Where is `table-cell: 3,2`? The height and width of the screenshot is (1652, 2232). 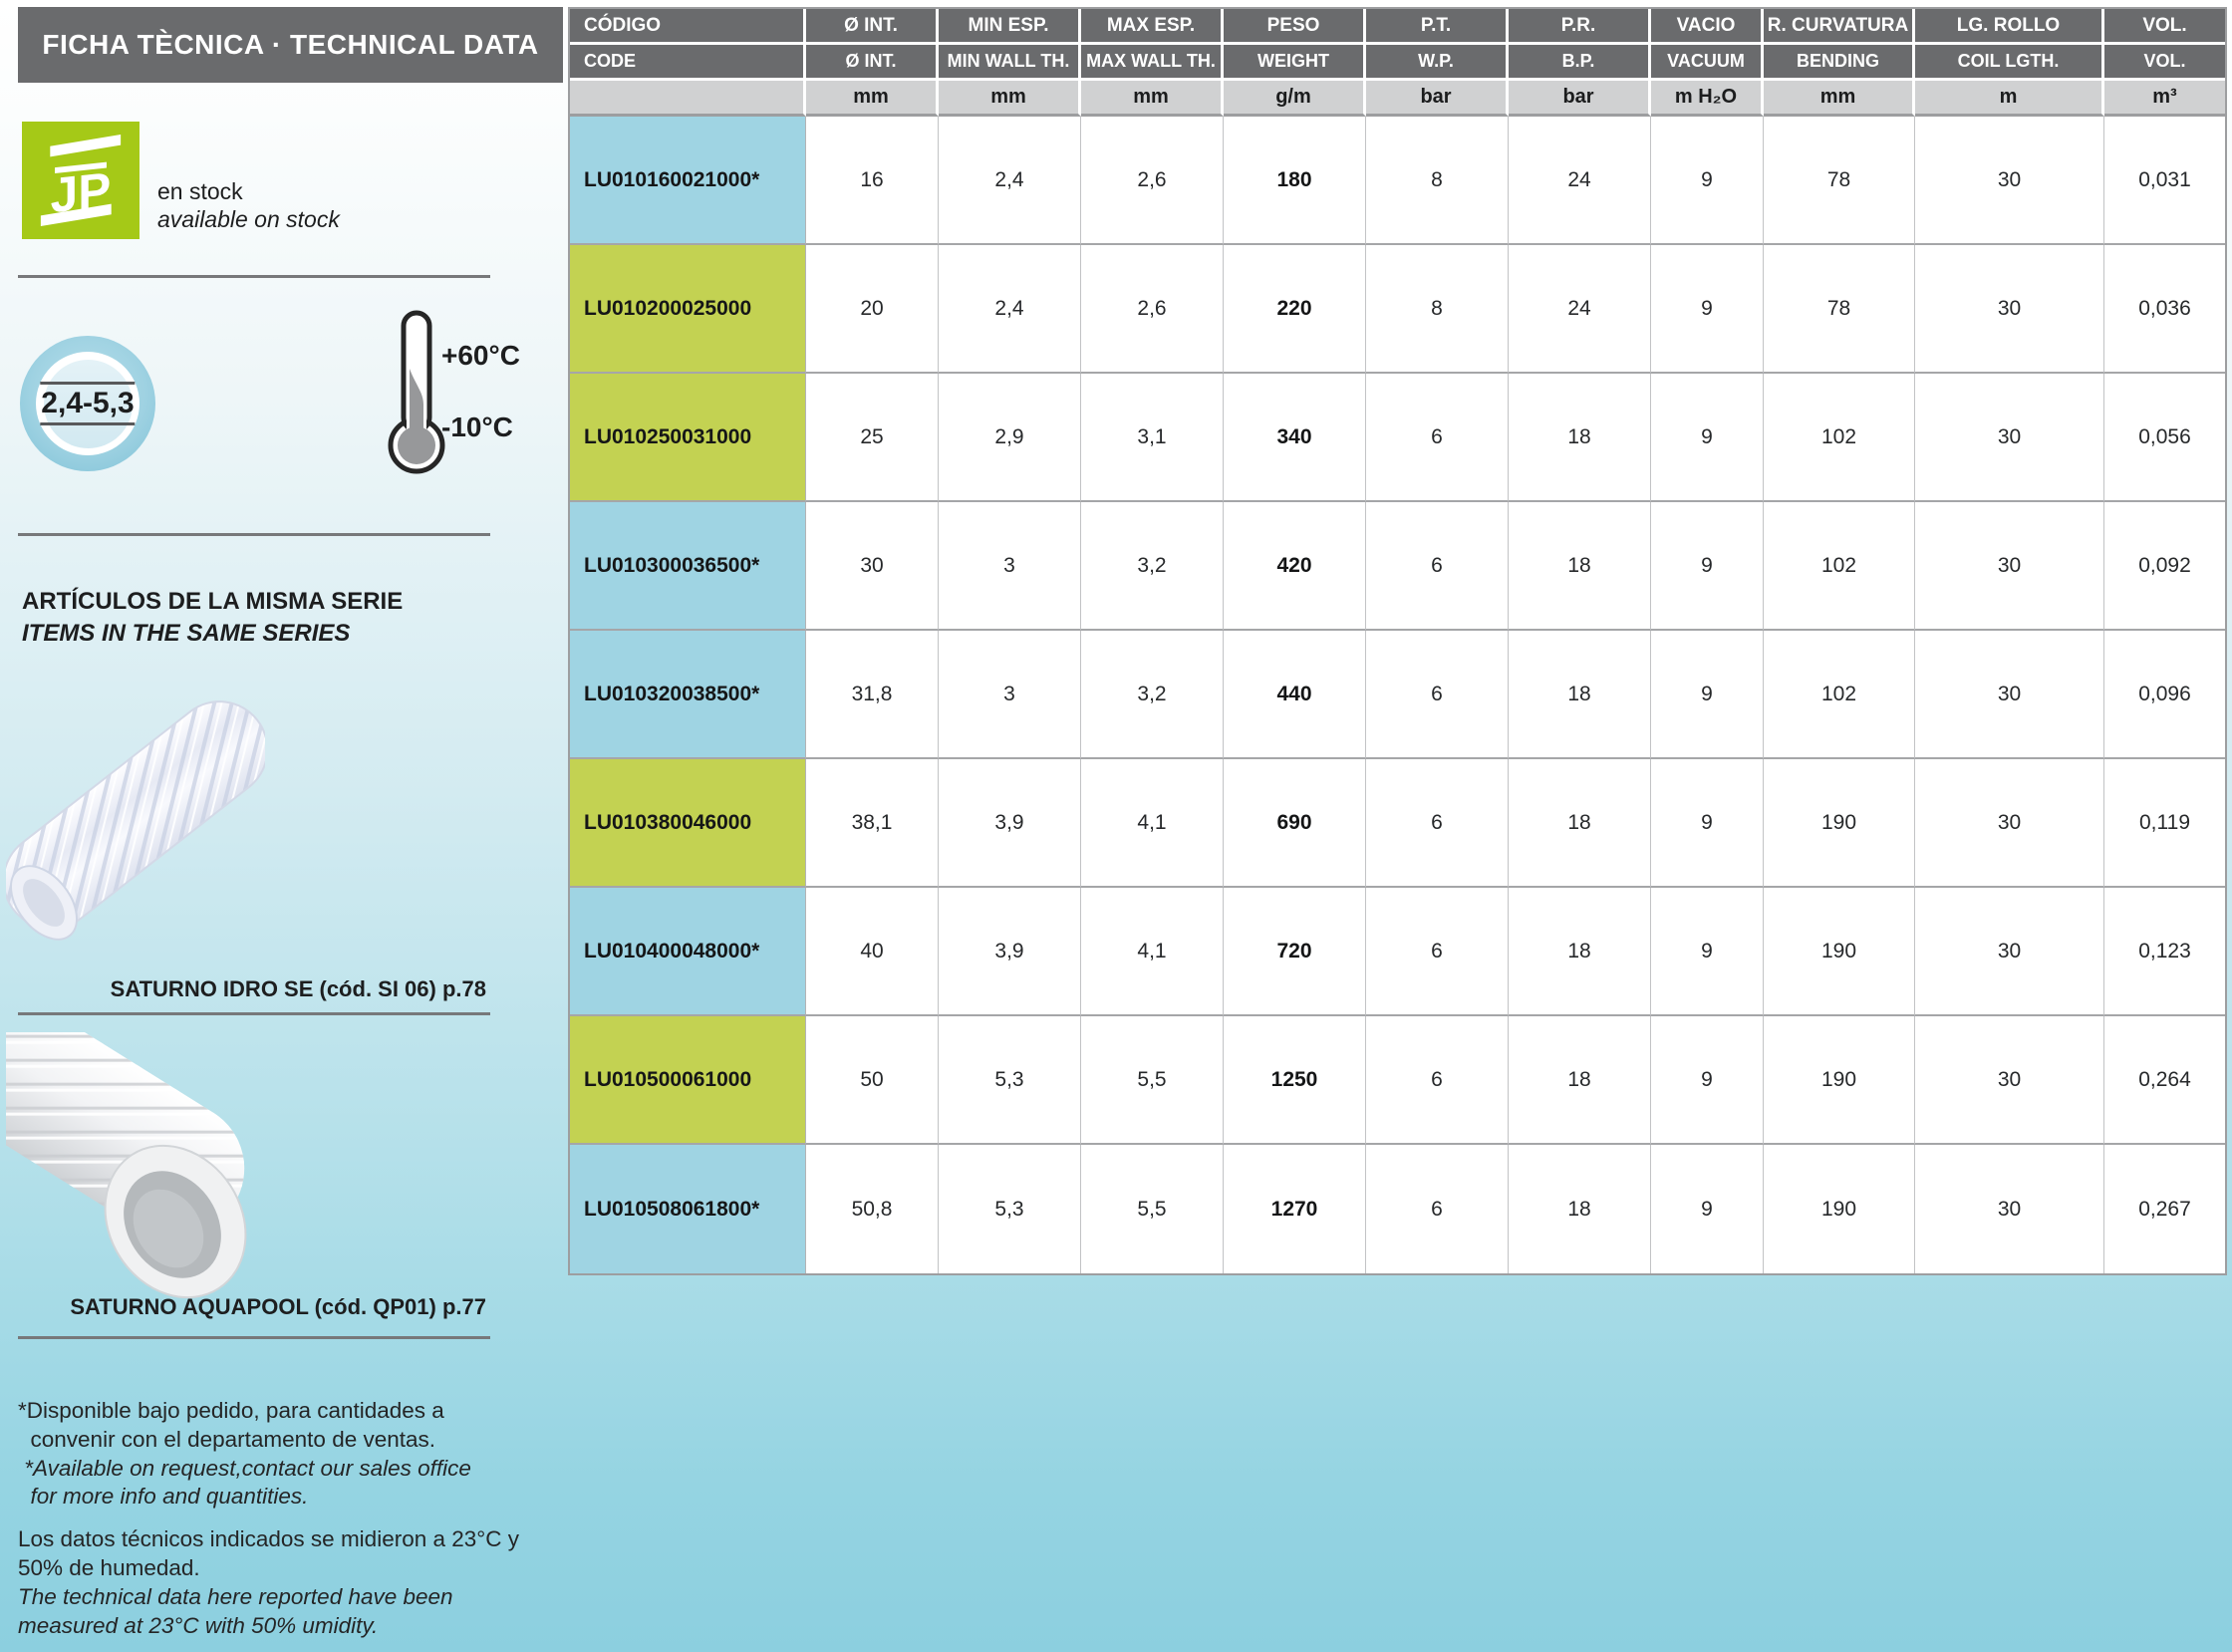 table-cell: 3,2 is located at coordinates (1152, 566).